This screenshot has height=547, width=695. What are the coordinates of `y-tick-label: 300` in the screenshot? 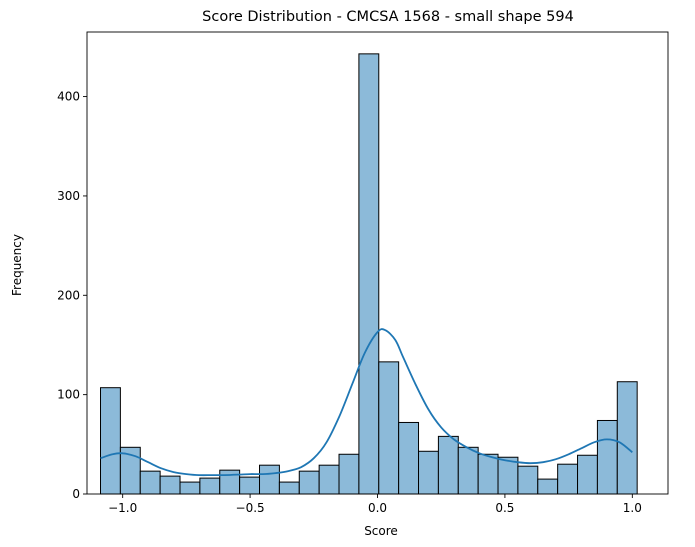 It's located at (68, 196).